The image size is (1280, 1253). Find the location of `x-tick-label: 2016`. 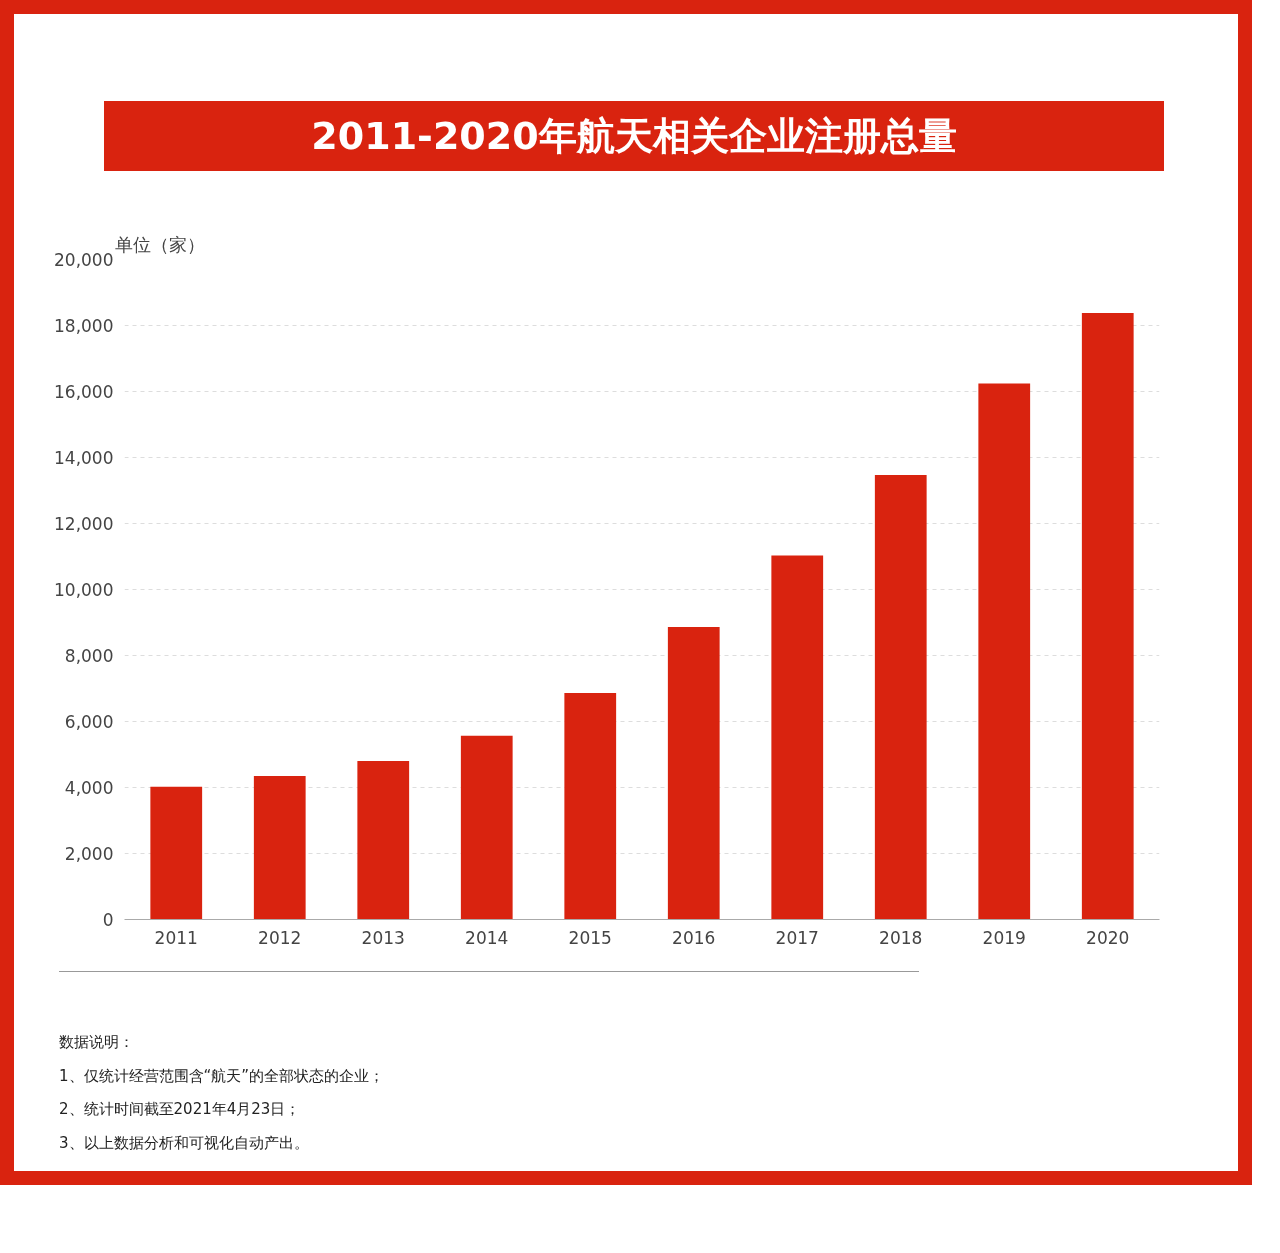

x-tick-label: 2016 is located at coordinates (694, 937).